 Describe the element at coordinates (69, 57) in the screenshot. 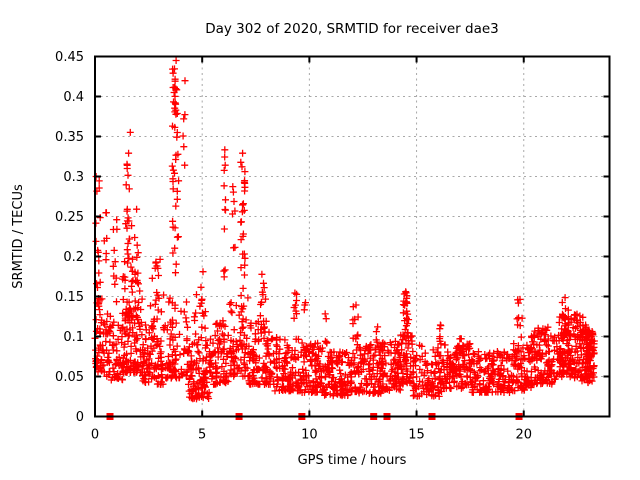

I see `y-tick-label: 0.45` at that location.